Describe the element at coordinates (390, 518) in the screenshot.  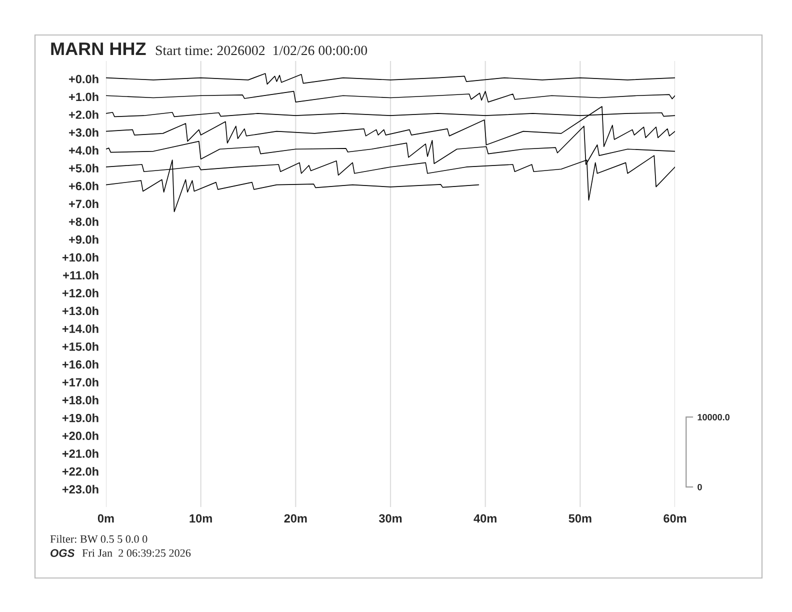
I see `x-tick-label: 30m` at that location.